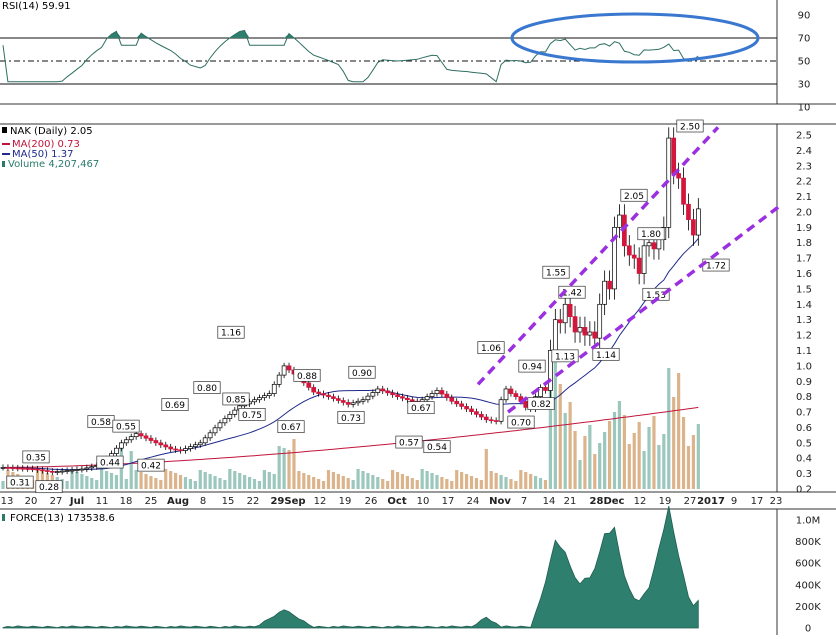 The width and height of the screenshot is (836, 639). Describe the element at coordinates (320, 501) in the screenshot. I see `date-tick-label: 12` at that location.